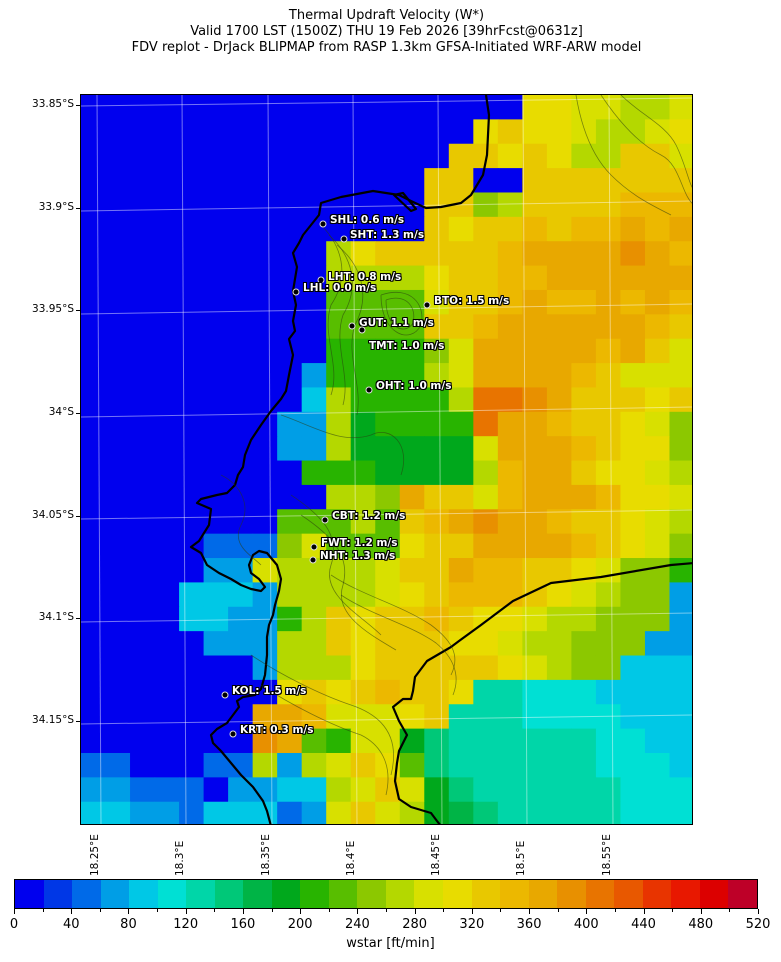 Image resolution: width=781 pixels, height=962 pixels. Describe the element at coordinates (369, 390) in the screenshot. I see `station-marker-oht` at that location.